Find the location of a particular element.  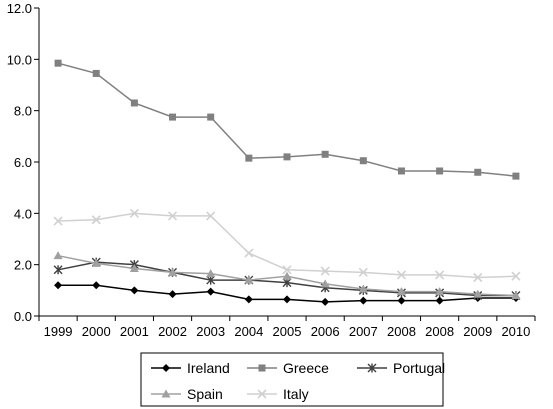

legend-box is located at coordinates (292, 379).